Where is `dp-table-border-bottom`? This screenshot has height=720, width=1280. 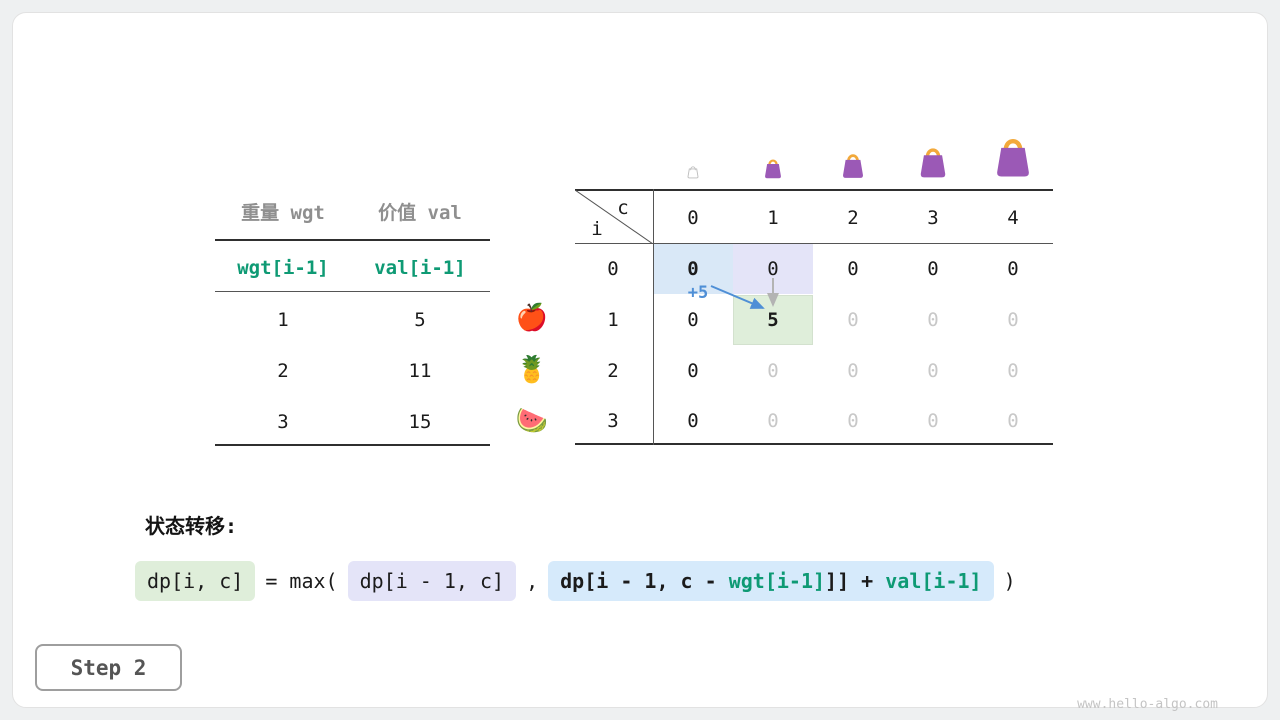
dp-table-border-bottom is located at coordinates (814, 444).